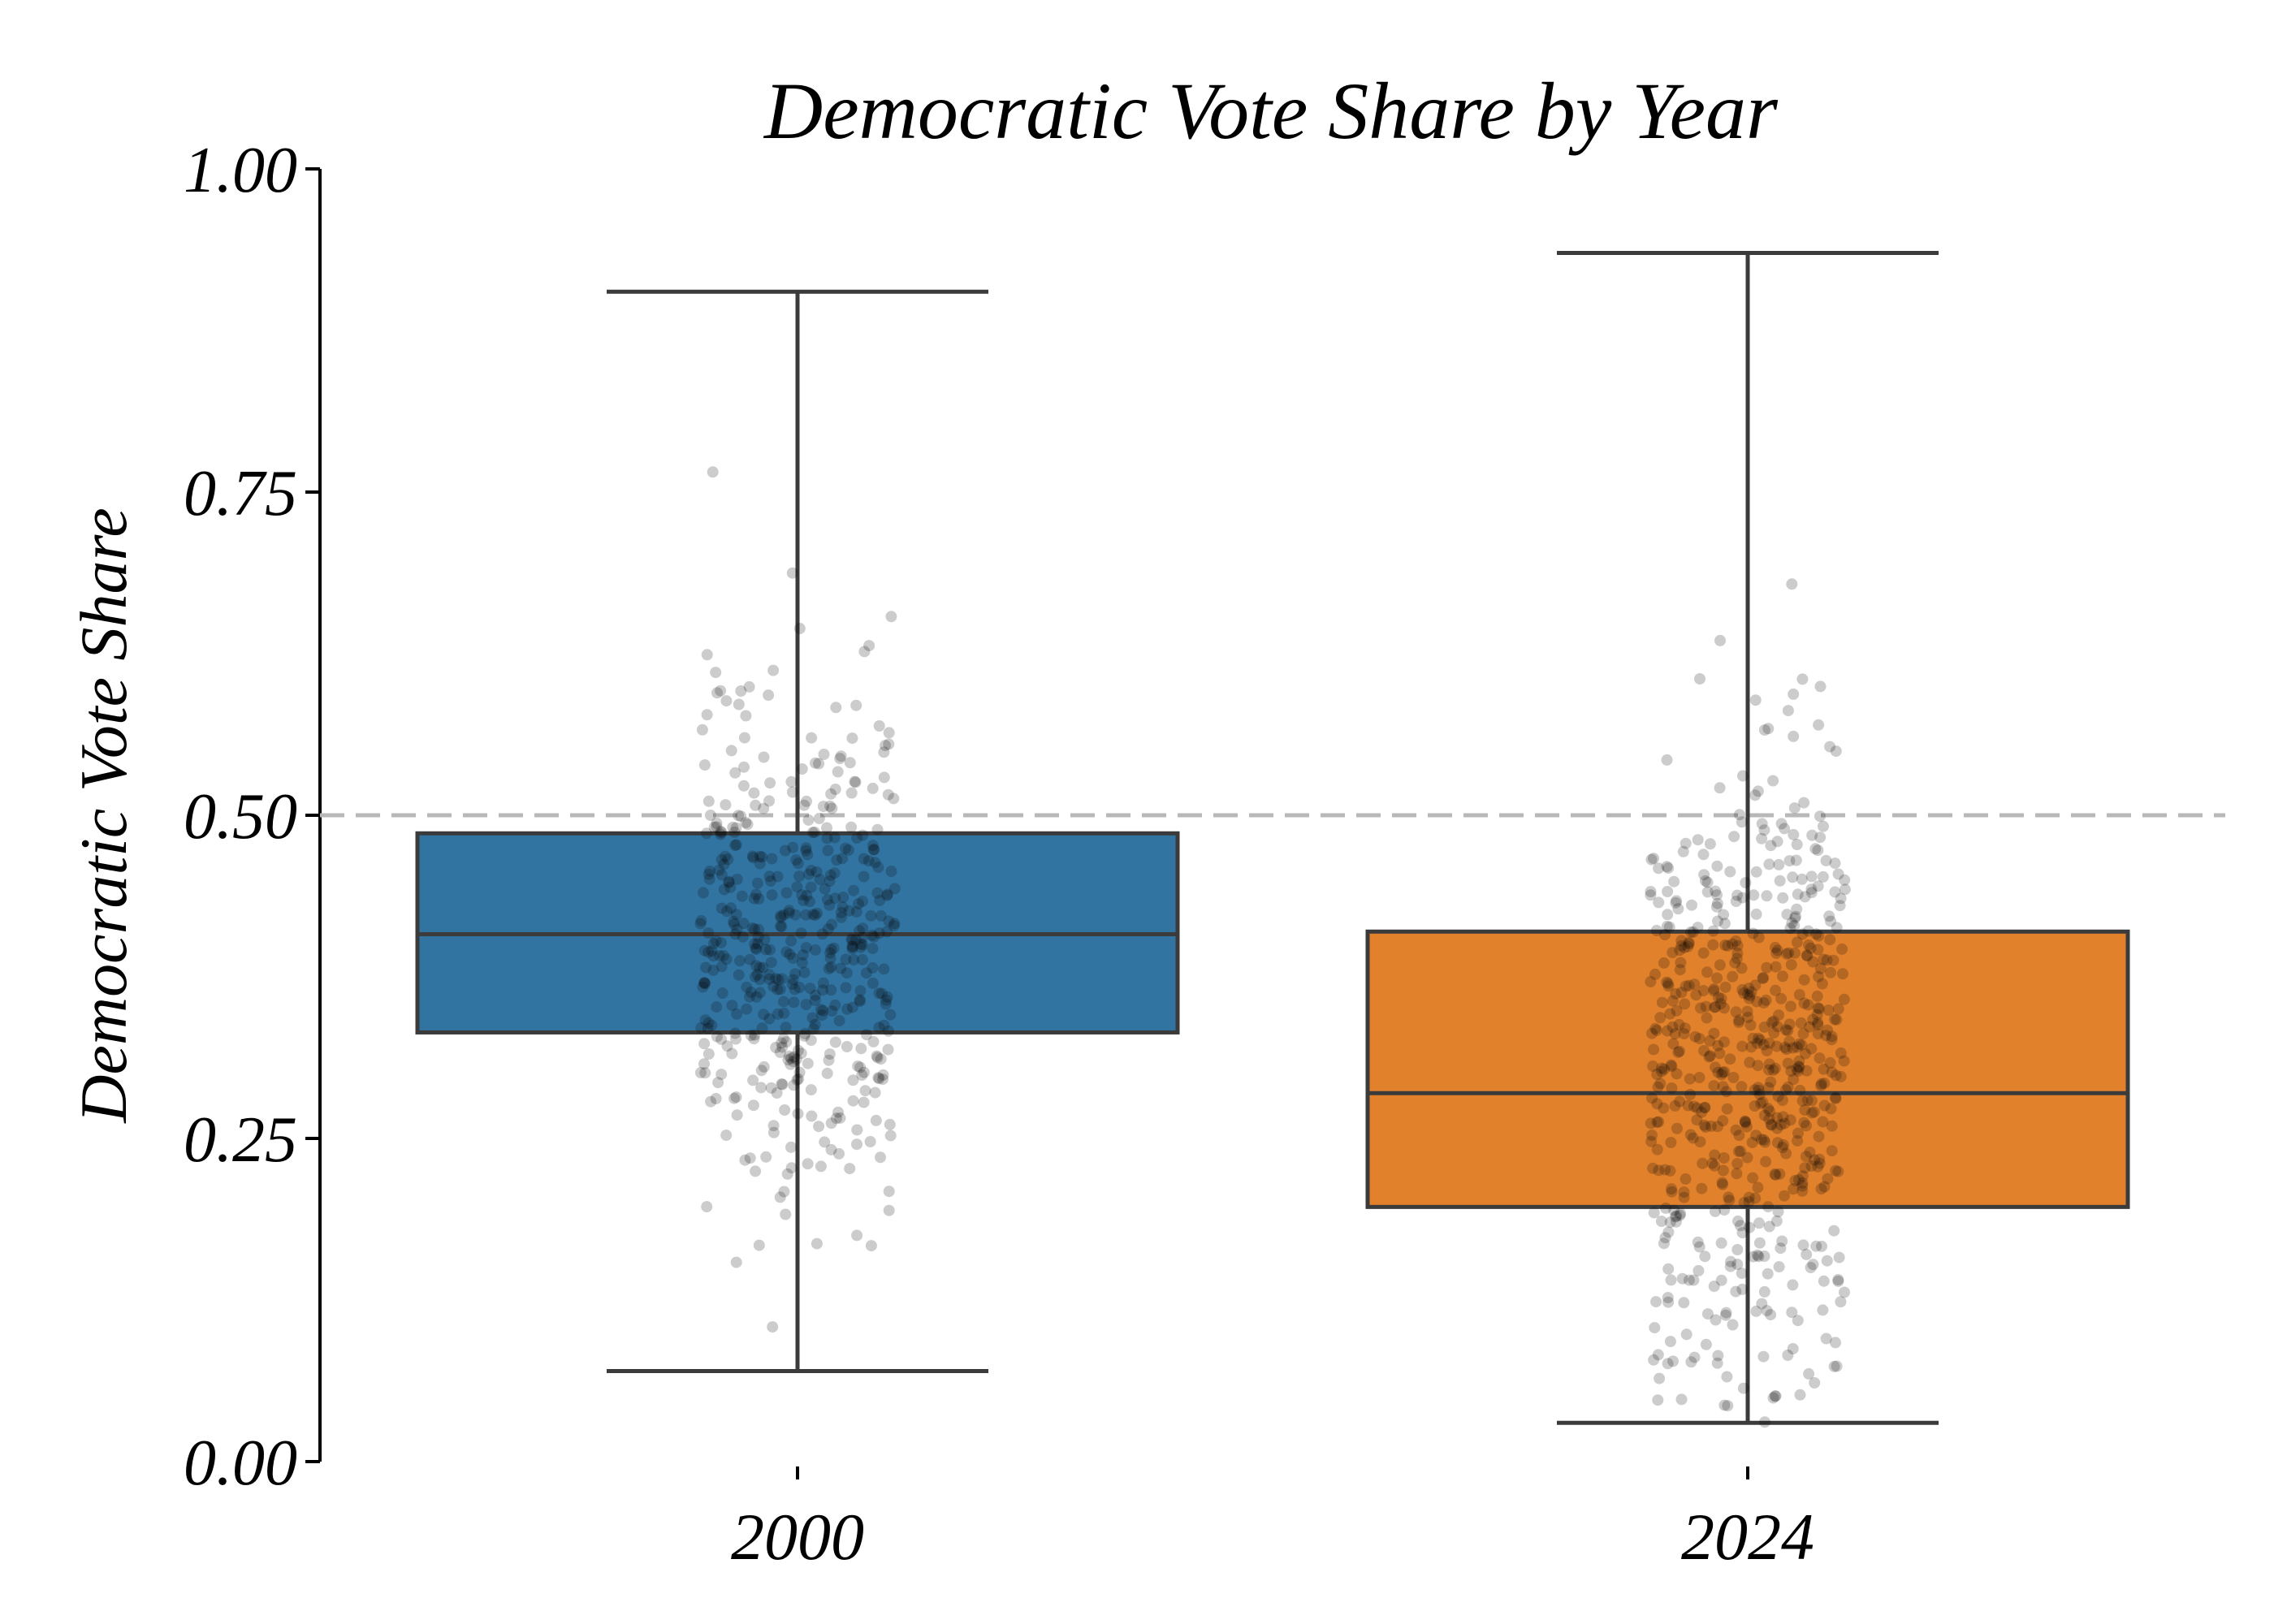  Describe the element at coordinates (240, 171) in the screenshot. I see `y-tick-label: 1.00` at that location.